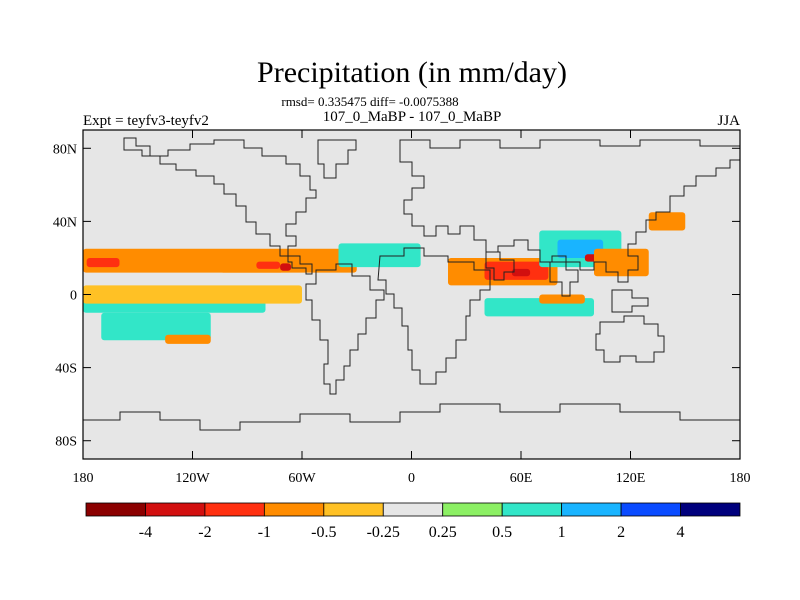 Image resolution: width=800 pixels, height=600 pixels. I want to click on x-tick-label: 60W, so click(302, 478).